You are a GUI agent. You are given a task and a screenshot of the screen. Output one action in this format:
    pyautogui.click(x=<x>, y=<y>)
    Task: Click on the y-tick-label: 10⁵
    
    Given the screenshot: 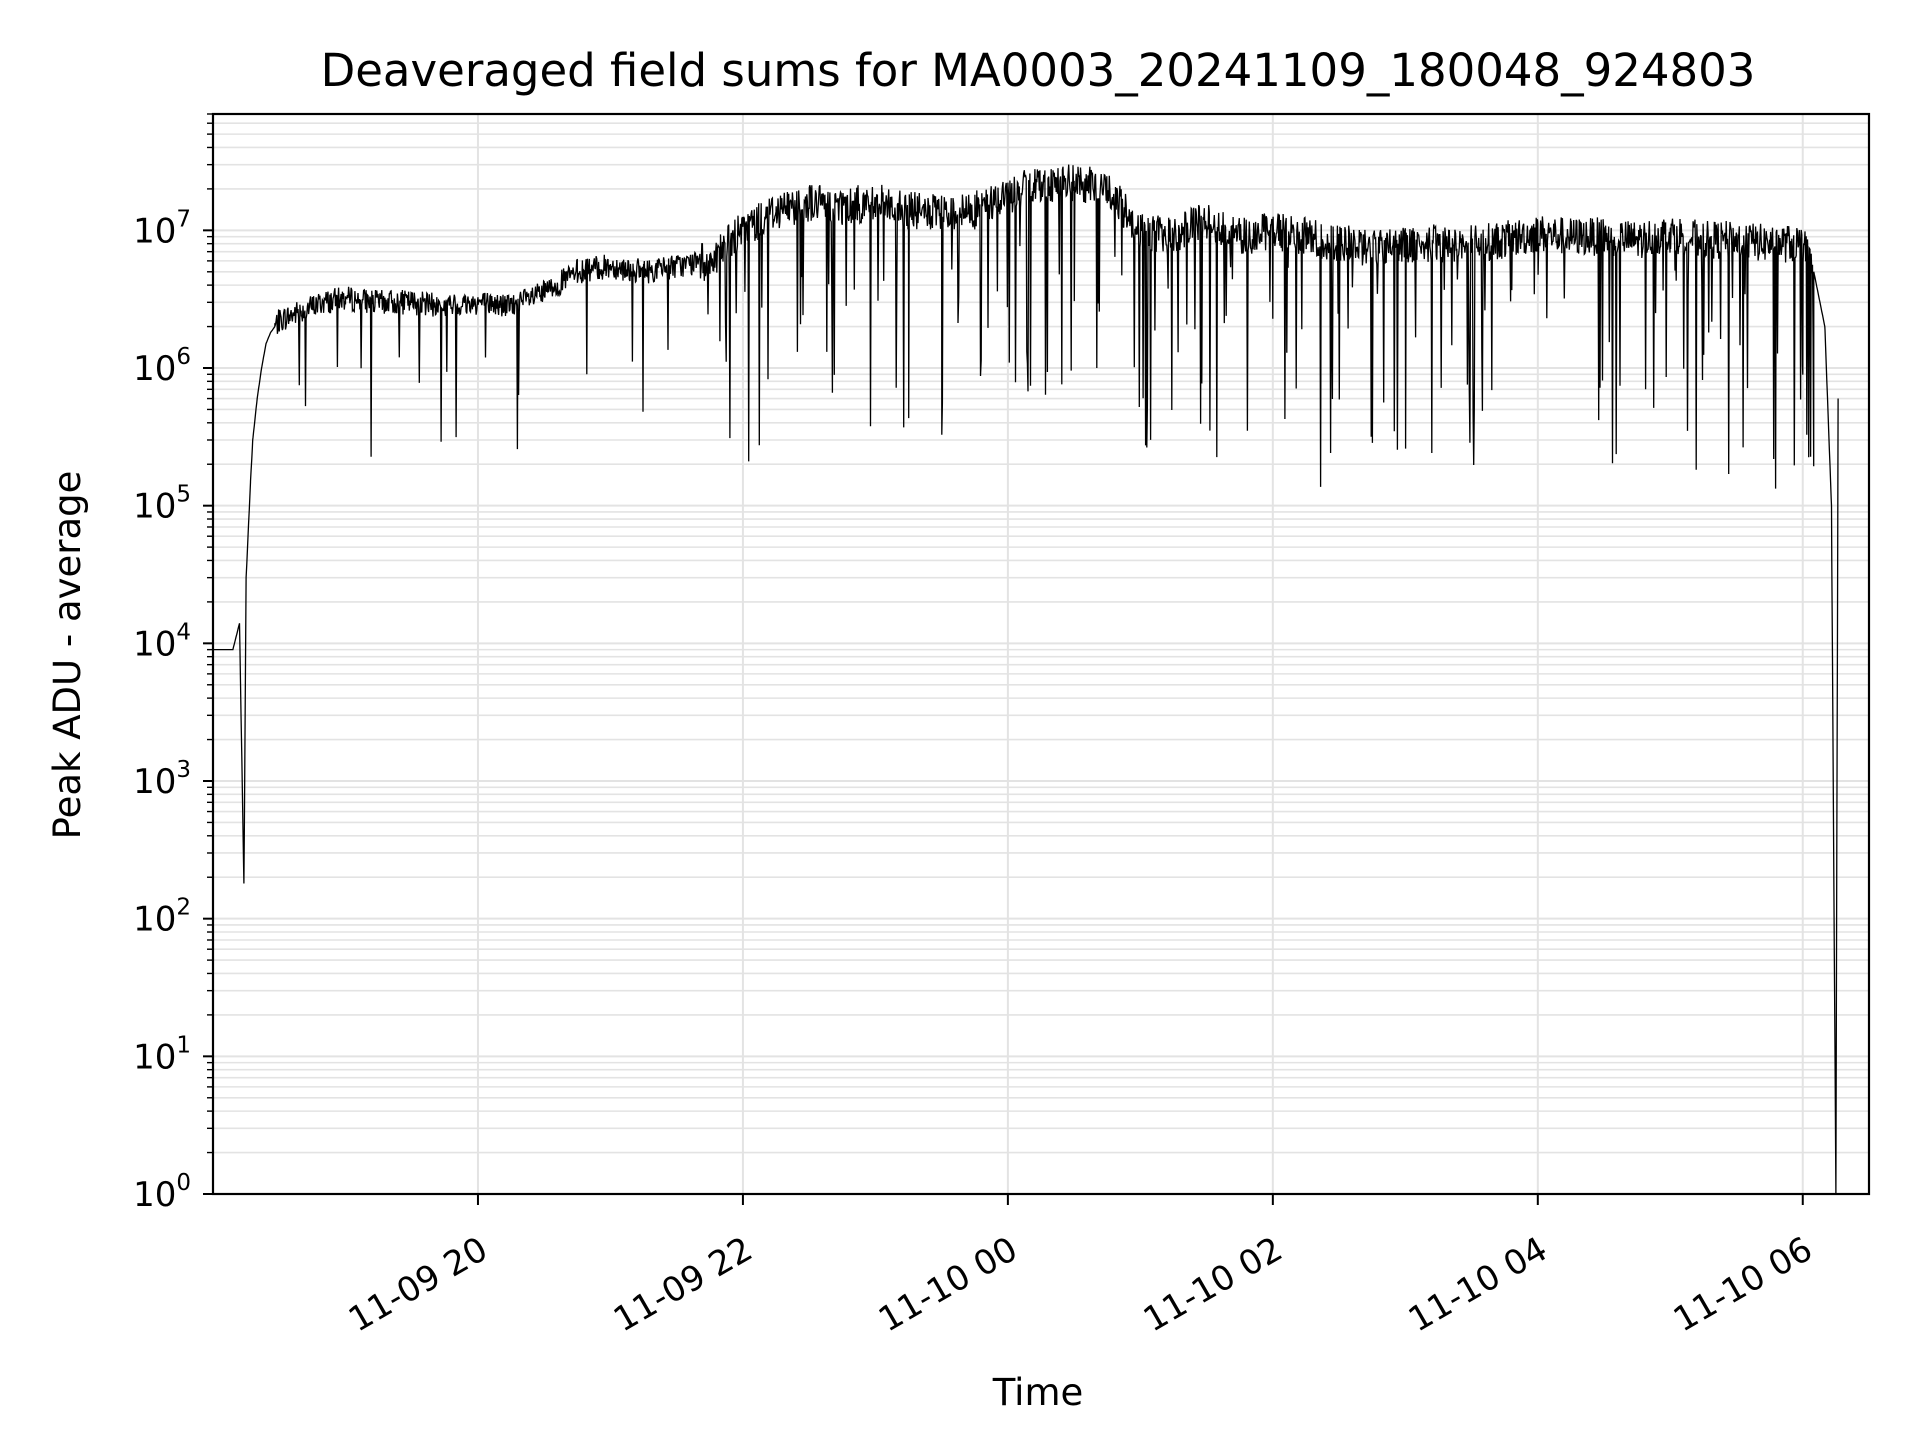 What is the action you would take?
    pyautogui.click(x=162, y=504)
    